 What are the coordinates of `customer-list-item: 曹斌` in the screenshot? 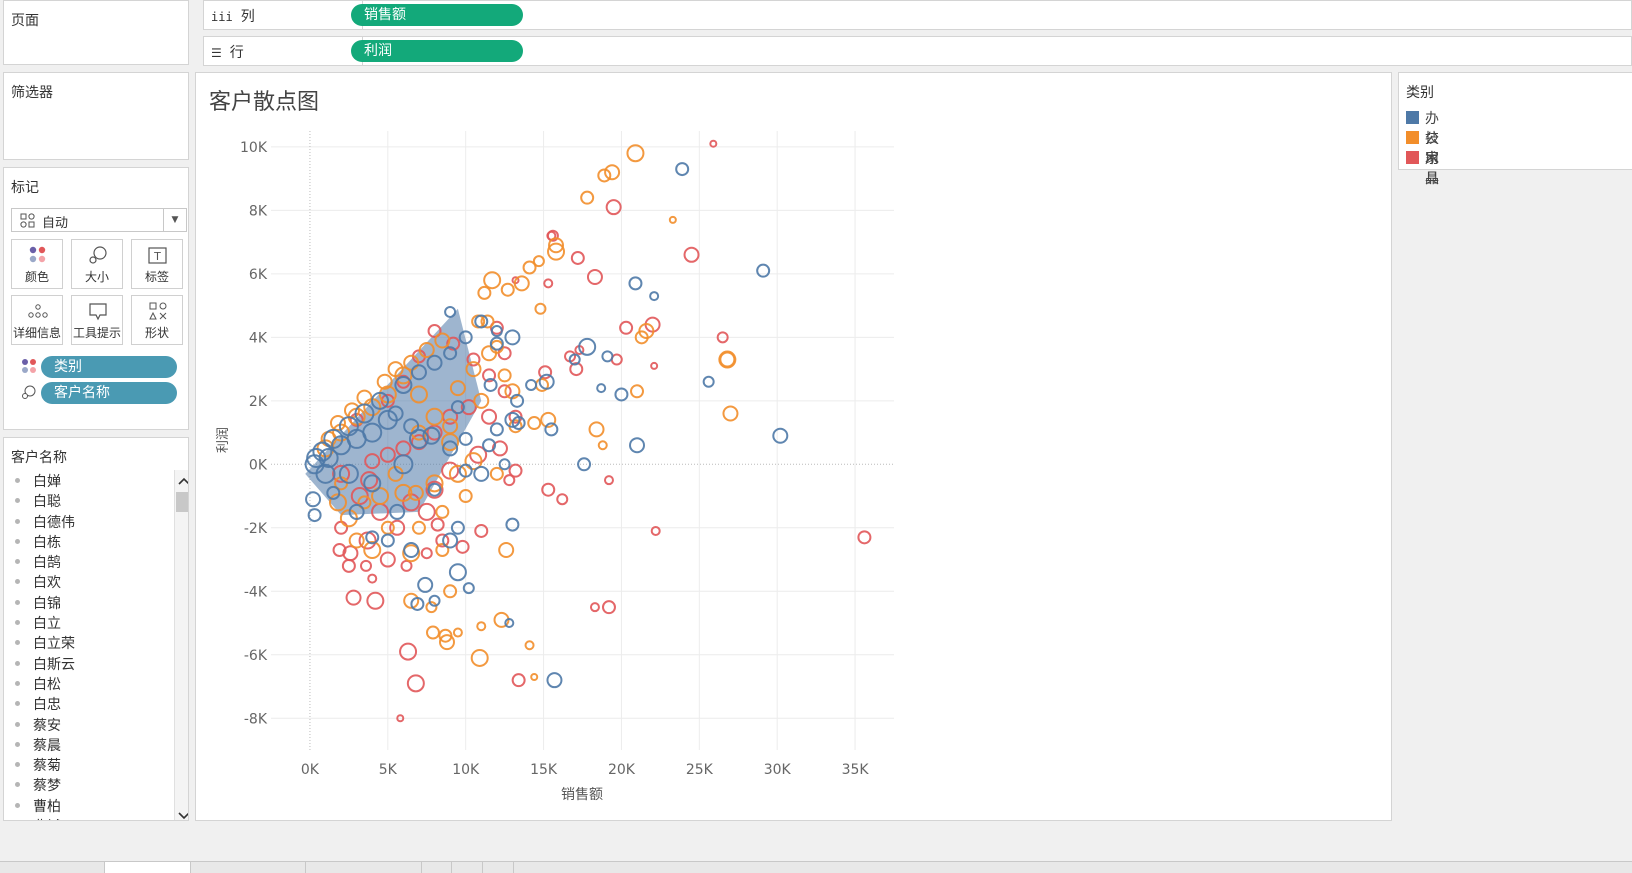 It's located at (89, 817).